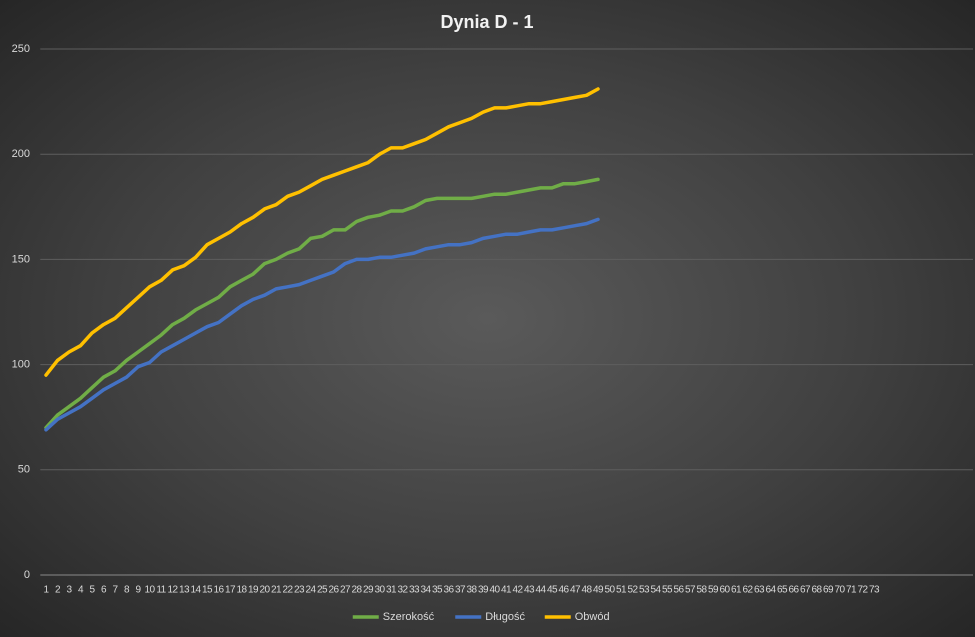 This screenshot has height=637, width=975. What do you see at coordinates (874, 590) in the screenshot?
I see `x-tick-label: 73` at bounding box center [874, 590].